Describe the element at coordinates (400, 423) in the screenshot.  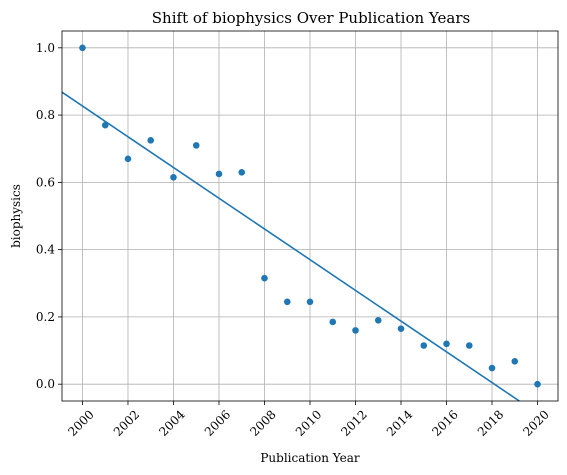
I see `x-tick-label: 2014` at that location.